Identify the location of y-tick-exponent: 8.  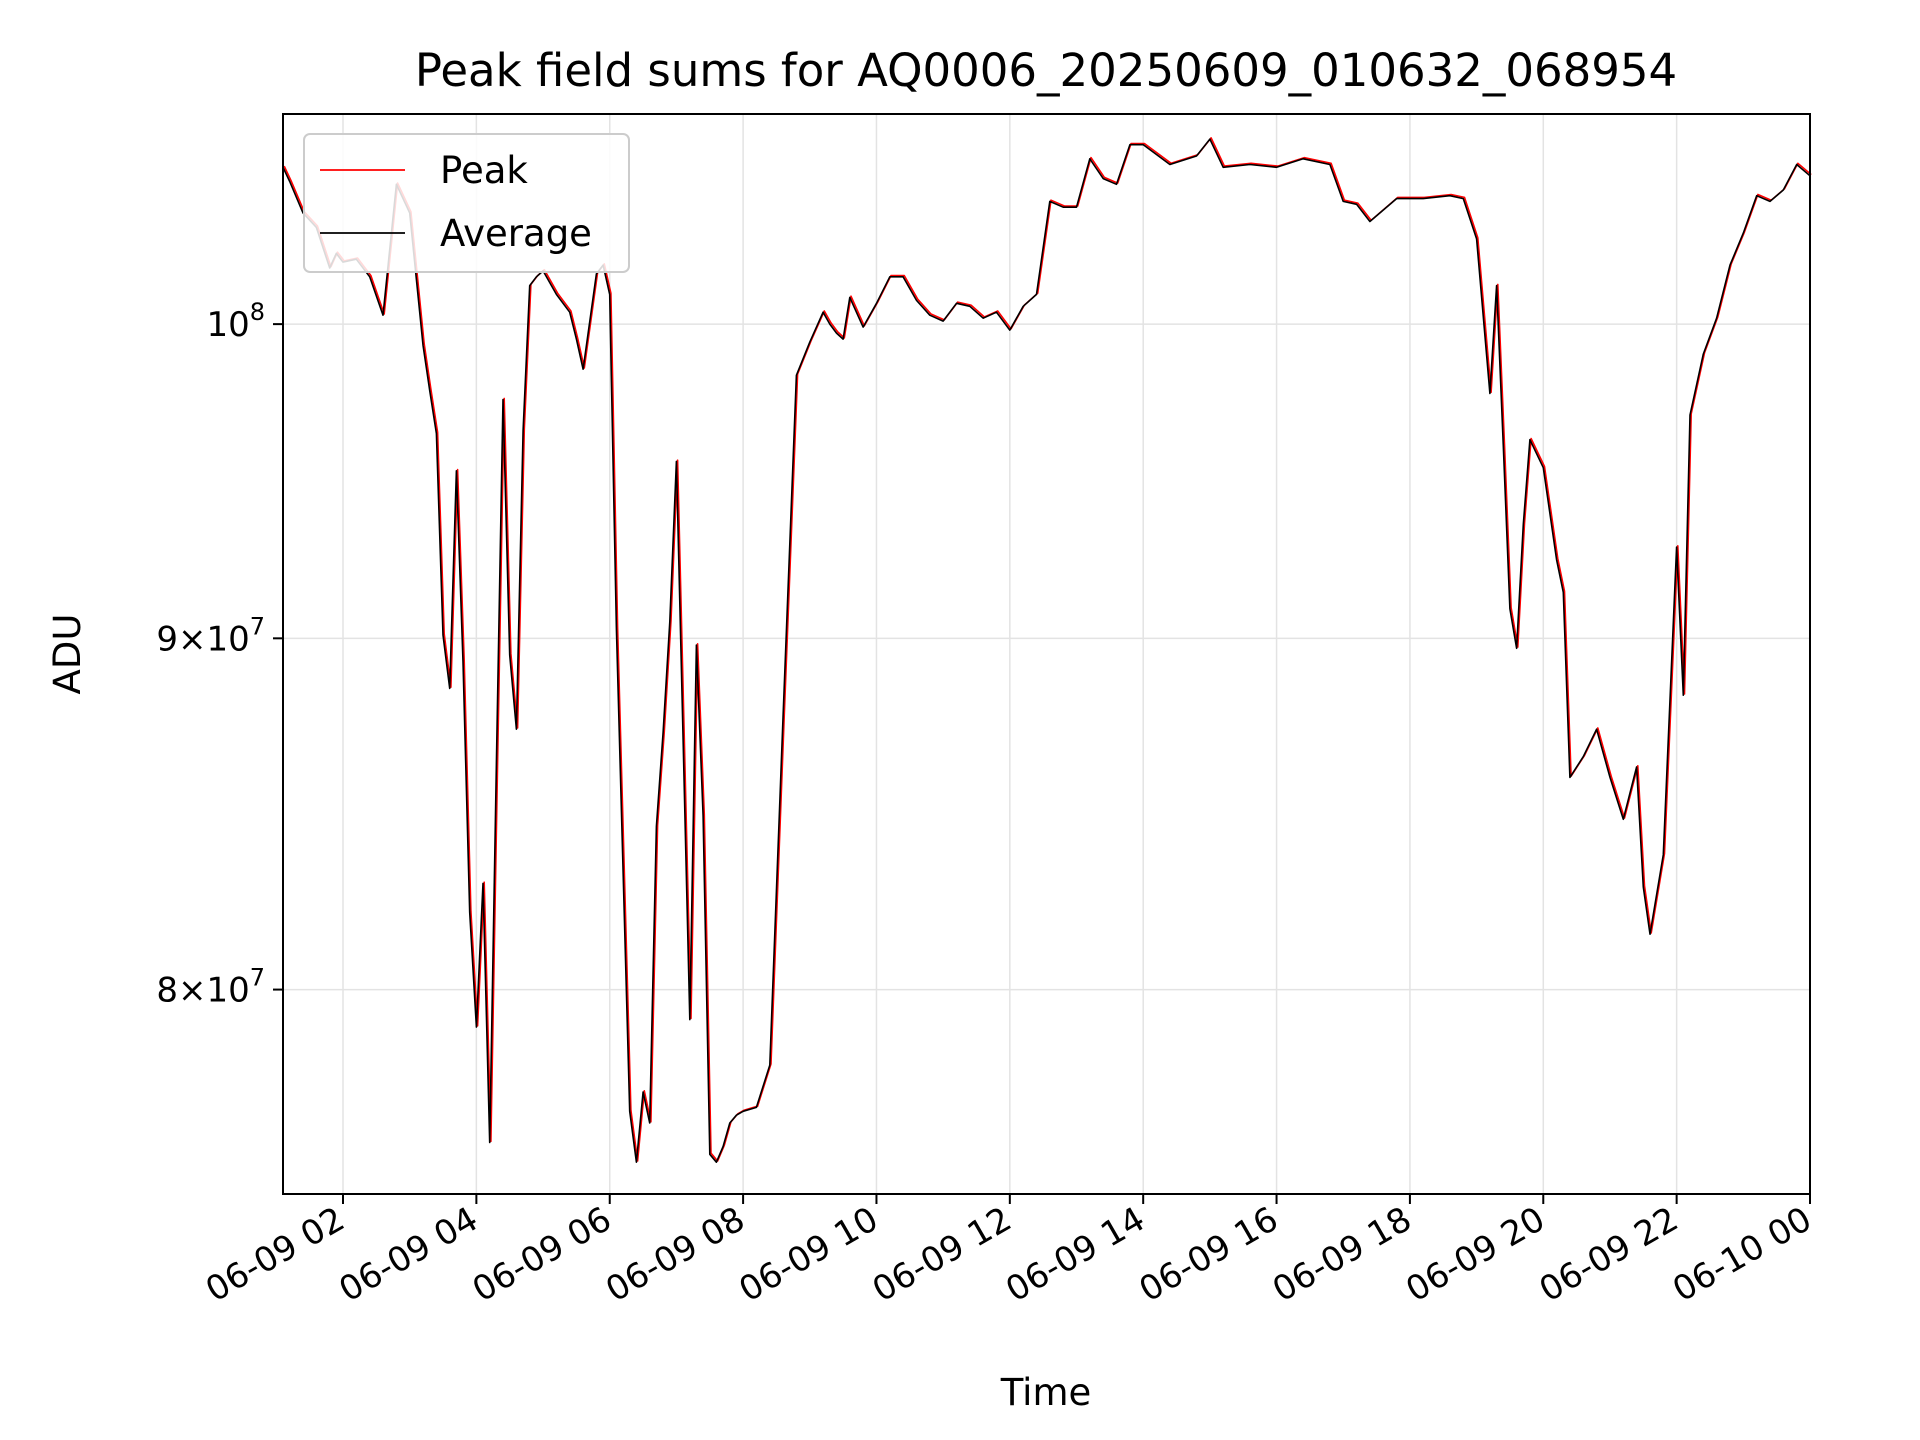
(257, 312).